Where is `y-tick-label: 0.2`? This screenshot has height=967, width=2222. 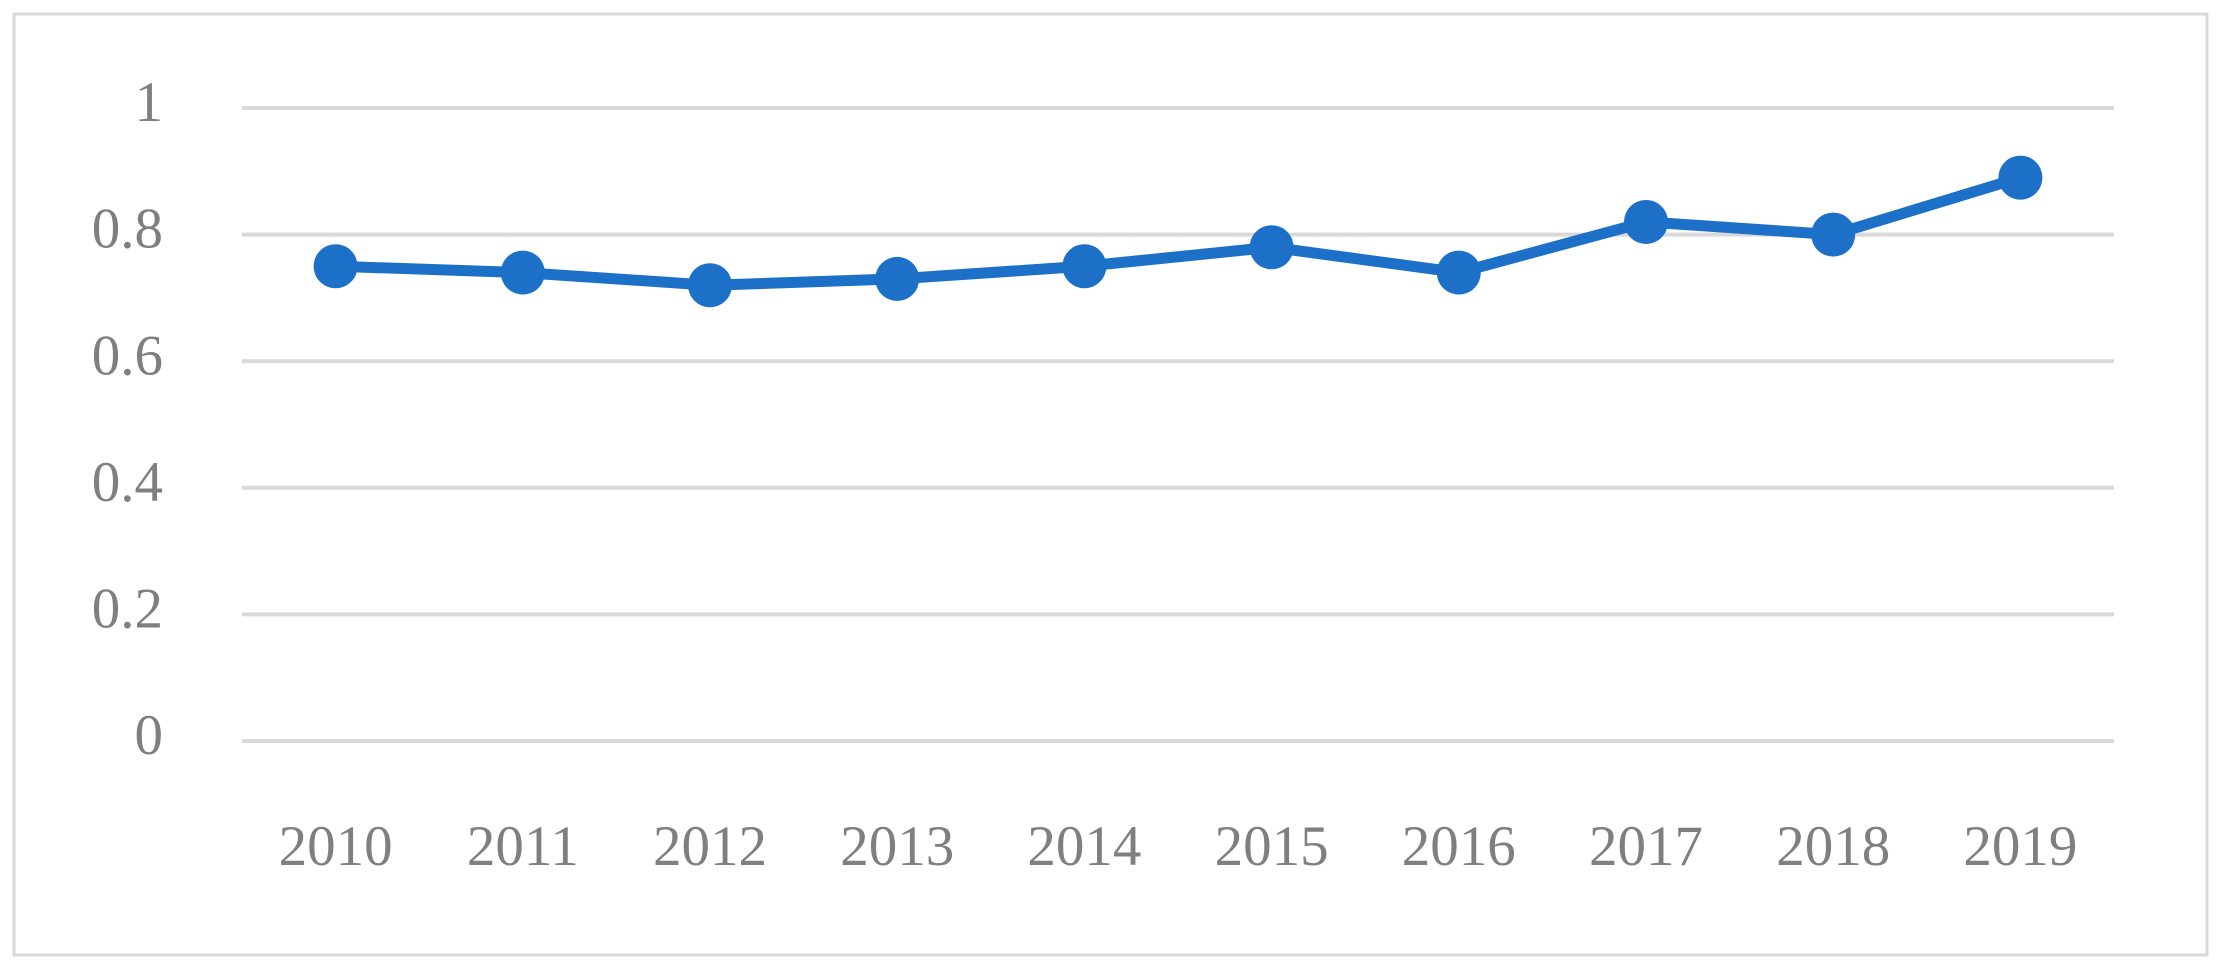
y-tick-label: 0.2 is located at coordinates (127, 608).